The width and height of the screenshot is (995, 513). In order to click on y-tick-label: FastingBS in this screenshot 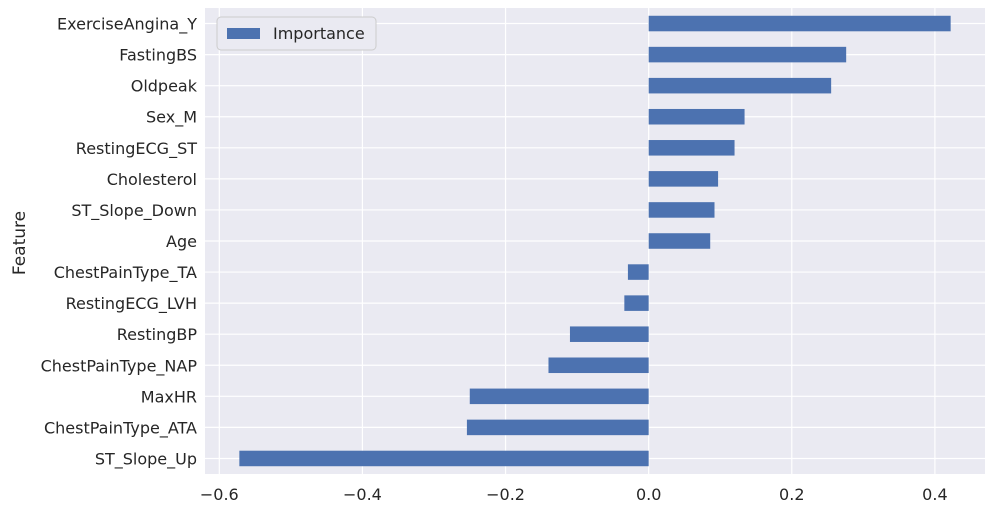, I will do `click(158, 55)`.